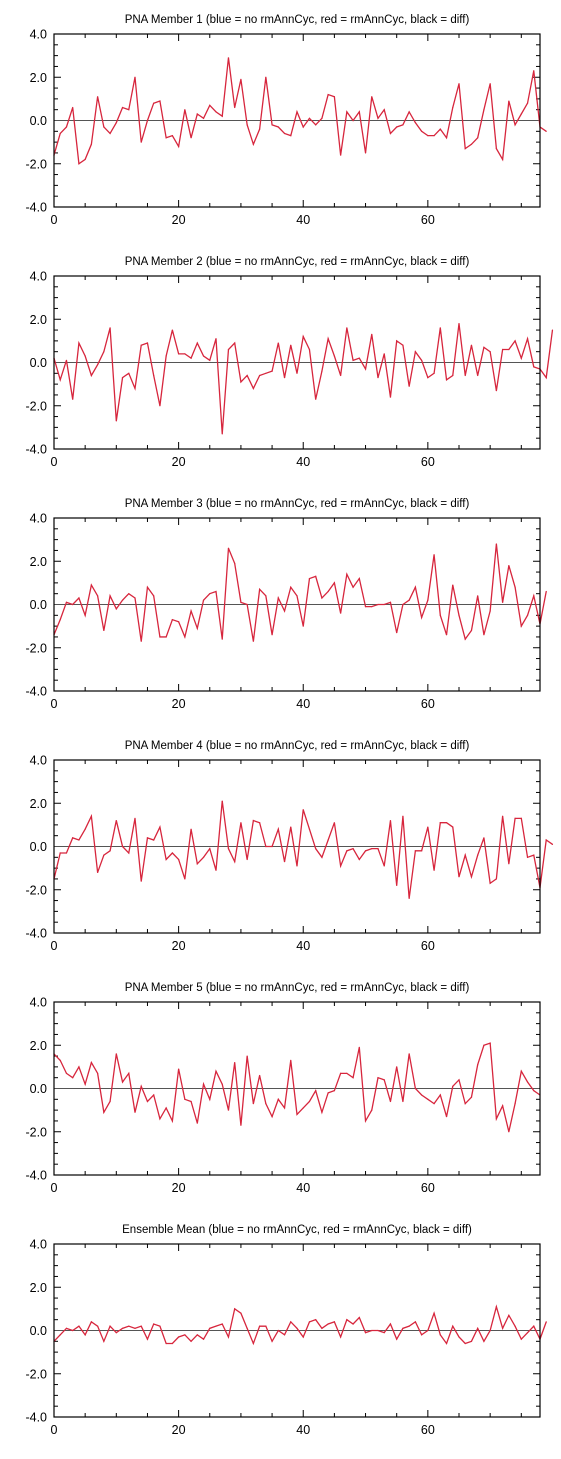 The width and height of the screenshot is (561, 1459). I want to click on x-tick-label: 20, so click(179, 946).